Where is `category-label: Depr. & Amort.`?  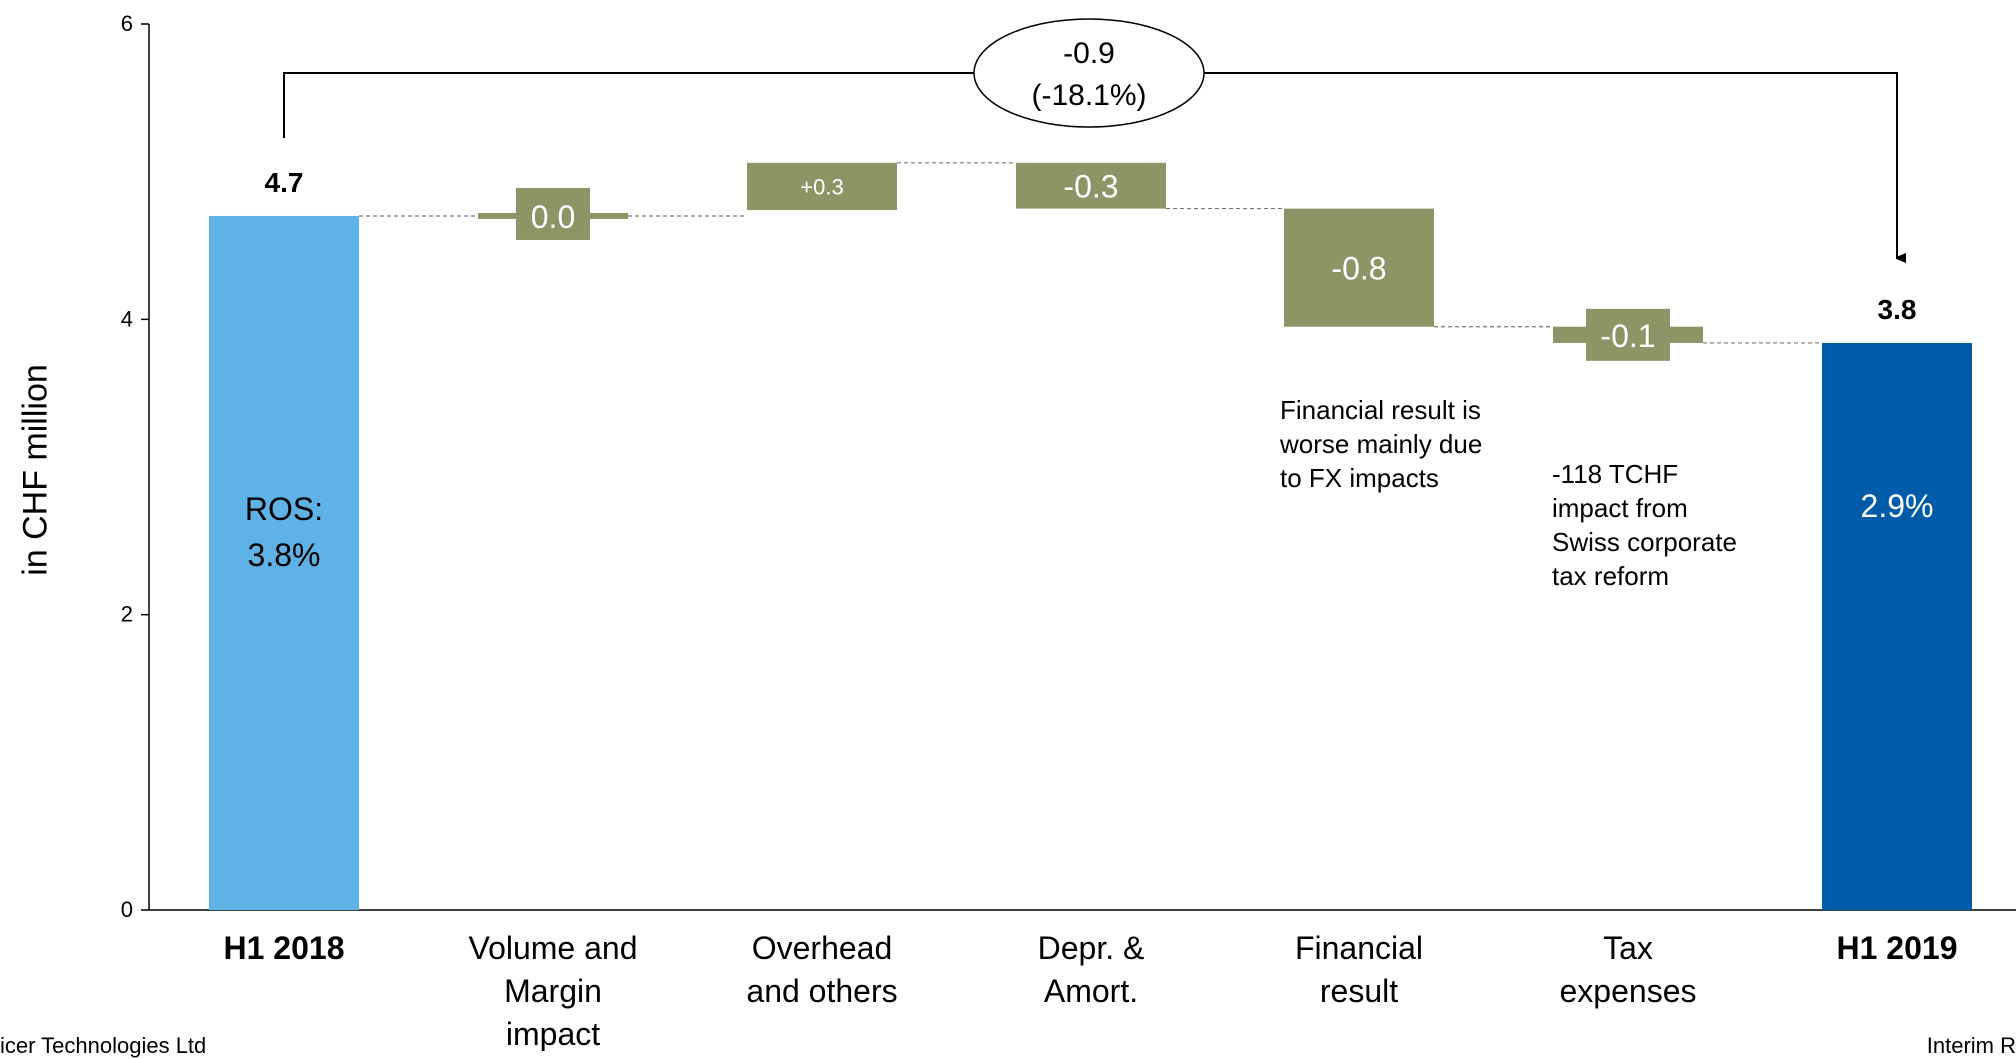 category-label: Depr. & Amort. is located at coordinates (1091, 969).